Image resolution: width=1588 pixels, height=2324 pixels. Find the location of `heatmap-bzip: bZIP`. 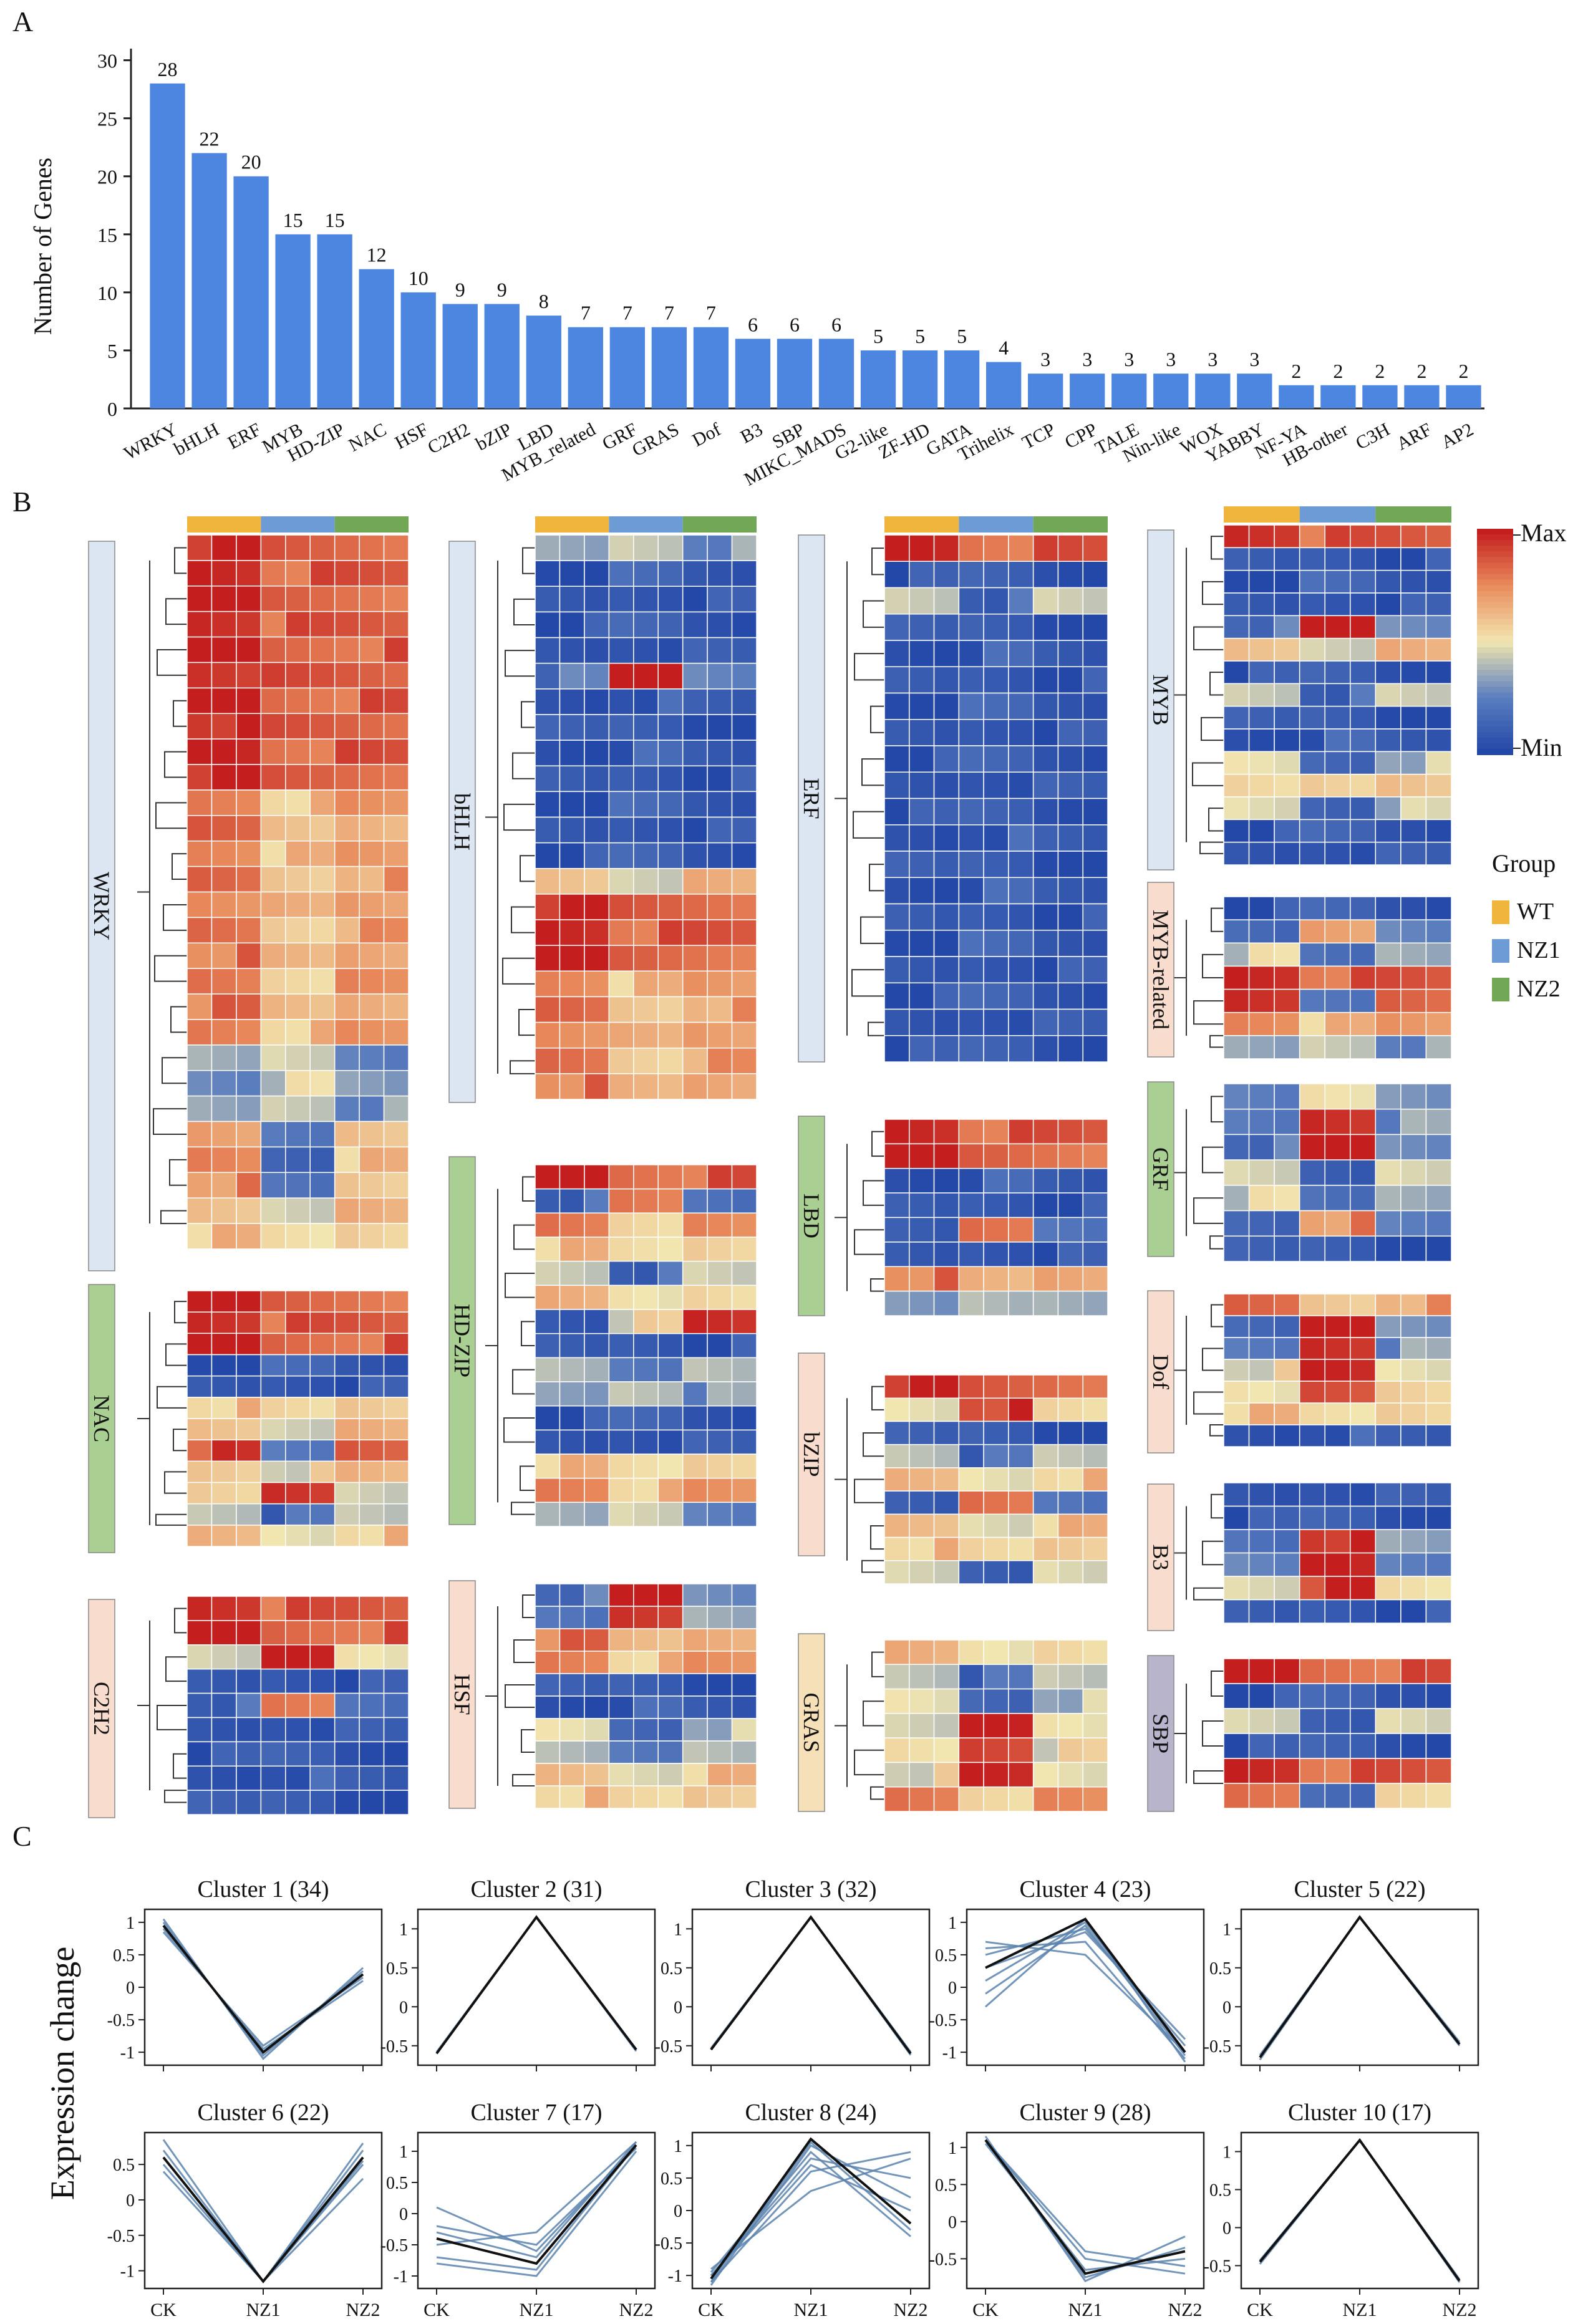

heatmap-bzip: bZIP is located at coordinates (953, 1468).